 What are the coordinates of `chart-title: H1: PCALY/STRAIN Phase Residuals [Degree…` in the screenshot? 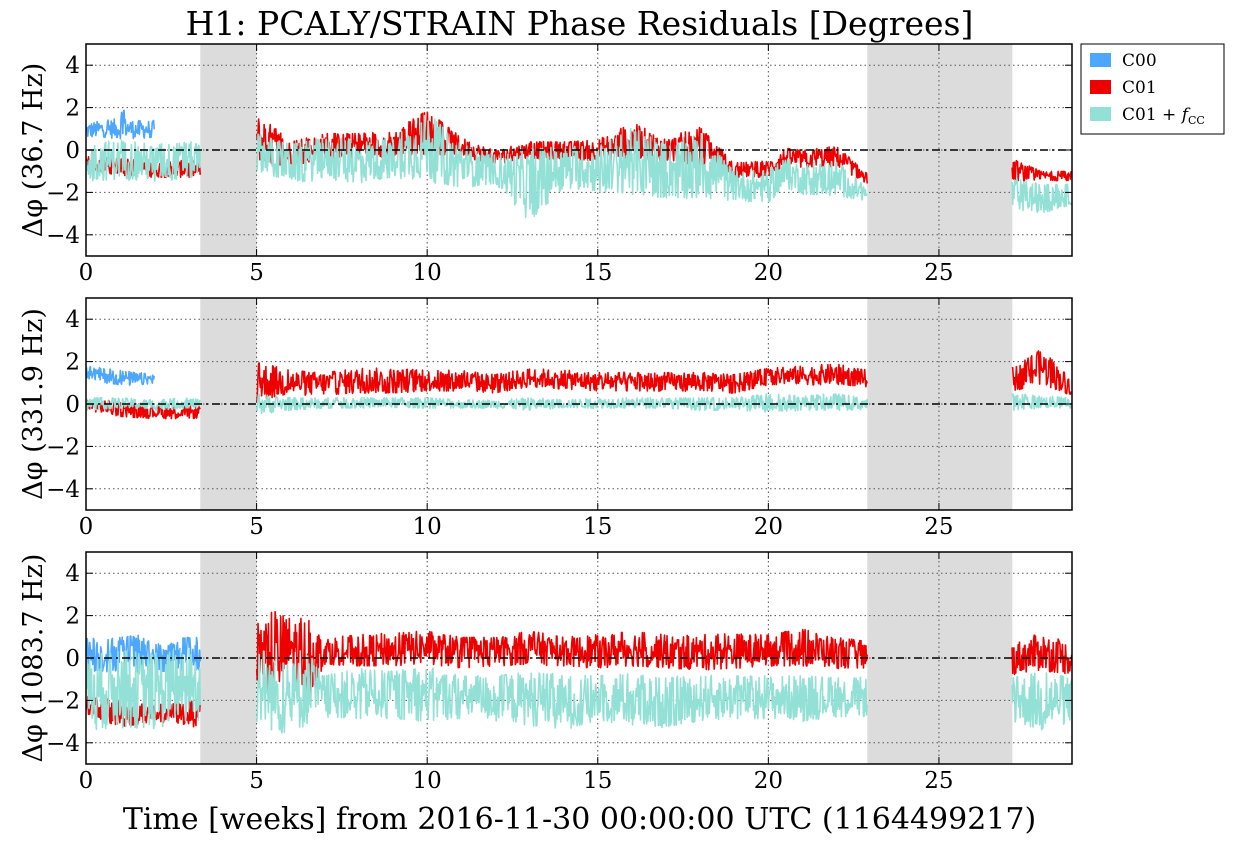 It's located at (579, 23).